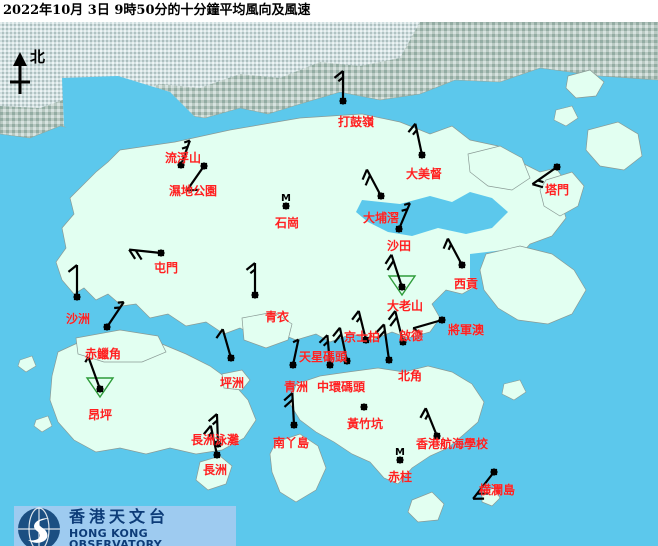 The image size is (658, 546). Describe the element at coordinates (36, 72) in the screenshot. I see `north-arrow: 北` at that location.